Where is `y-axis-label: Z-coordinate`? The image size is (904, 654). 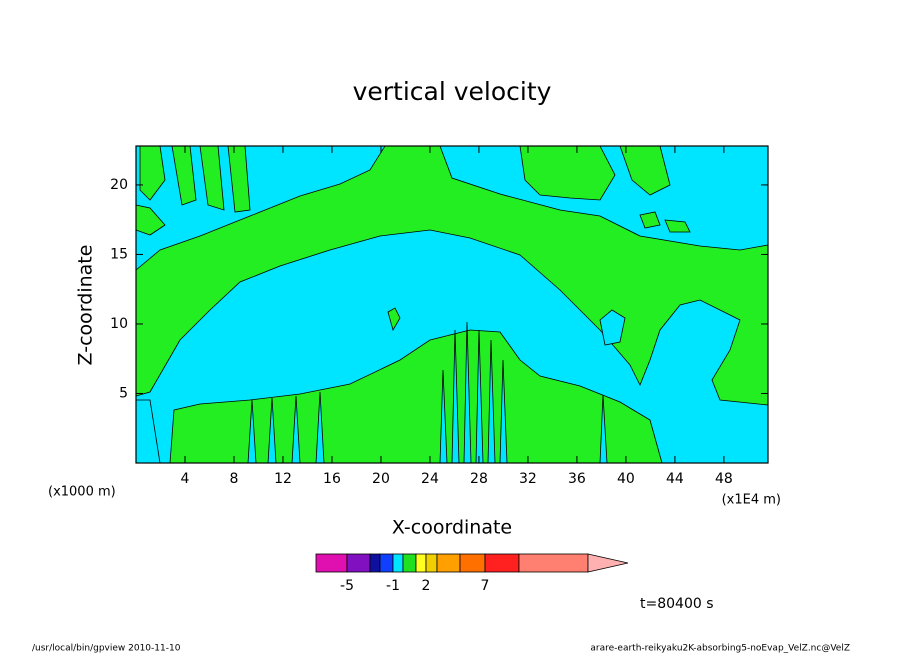 y-axis-label: Z-coordinate is located at coordinates (86, 305).